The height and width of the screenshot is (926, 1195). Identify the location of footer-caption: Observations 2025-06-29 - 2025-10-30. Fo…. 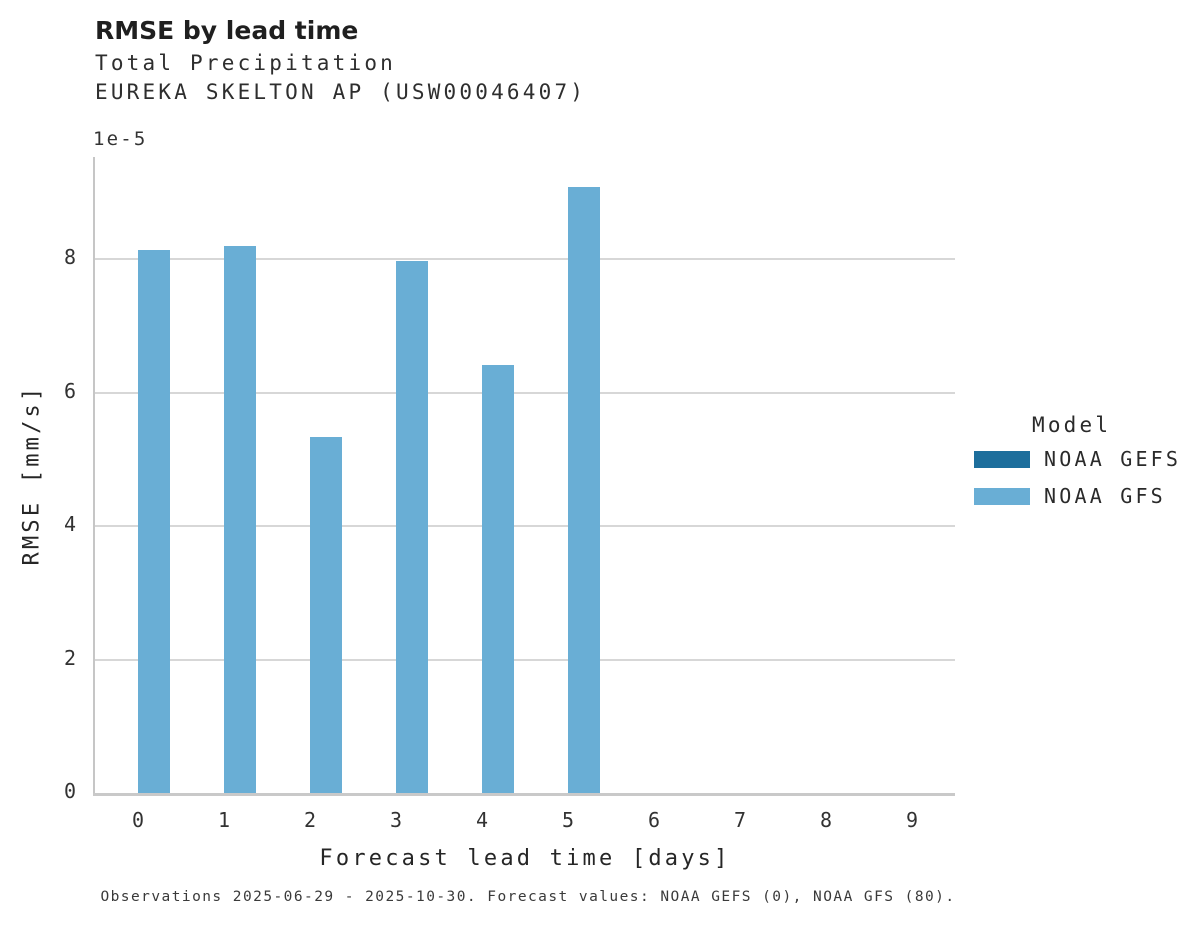
(528, 897).